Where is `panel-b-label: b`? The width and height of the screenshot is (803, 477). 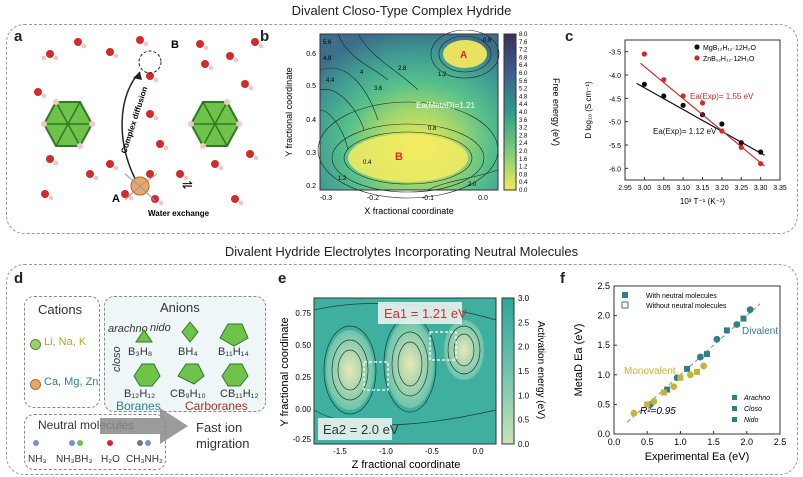
panel-b-label: b is located at coordinates (265, 36).